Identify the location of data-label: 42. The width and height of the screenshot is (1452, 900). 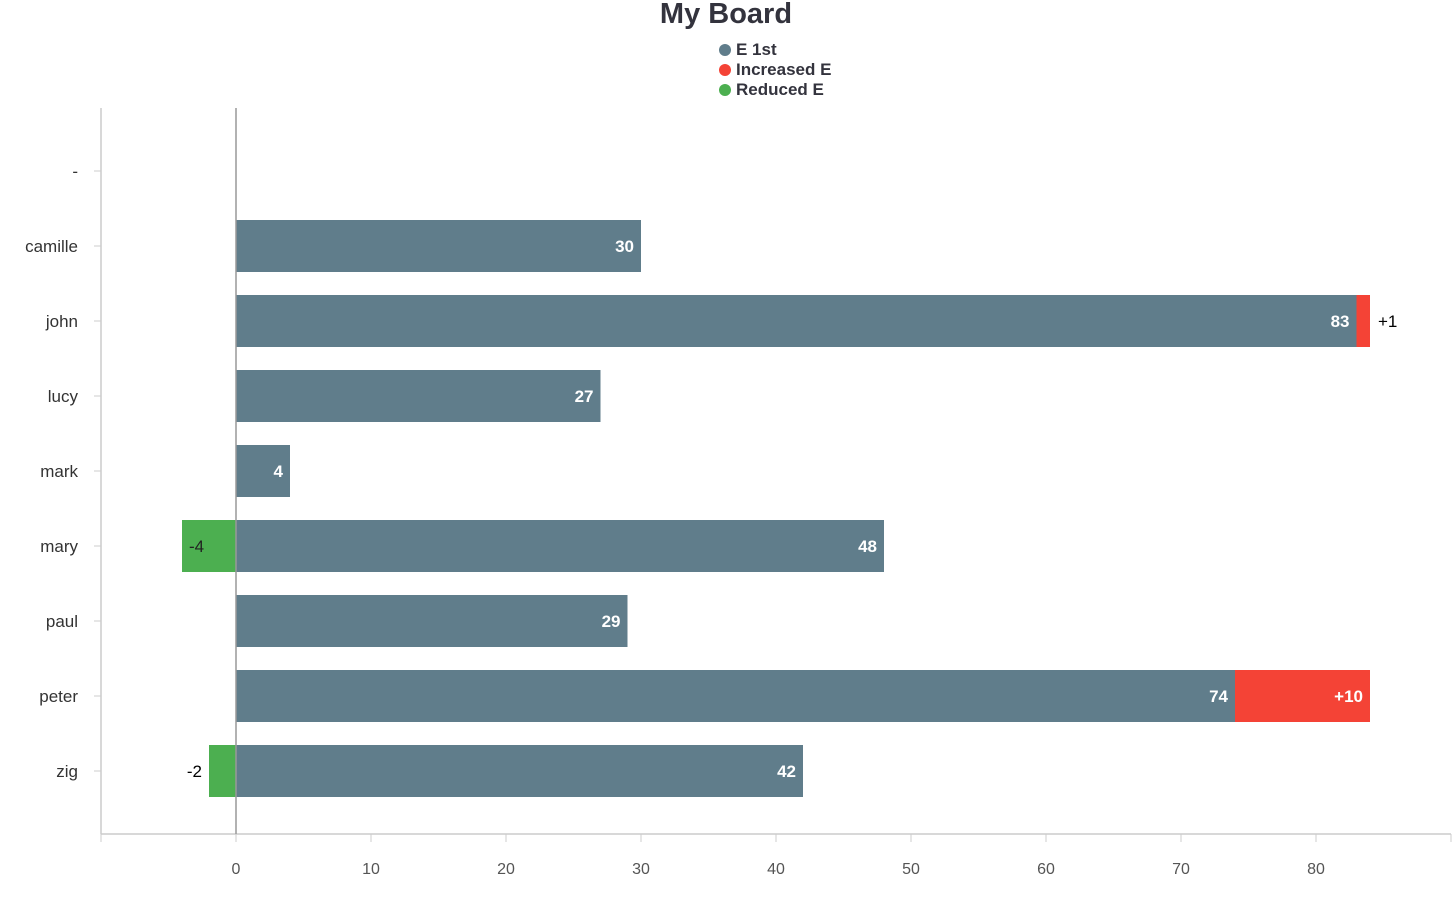
(786, 771).